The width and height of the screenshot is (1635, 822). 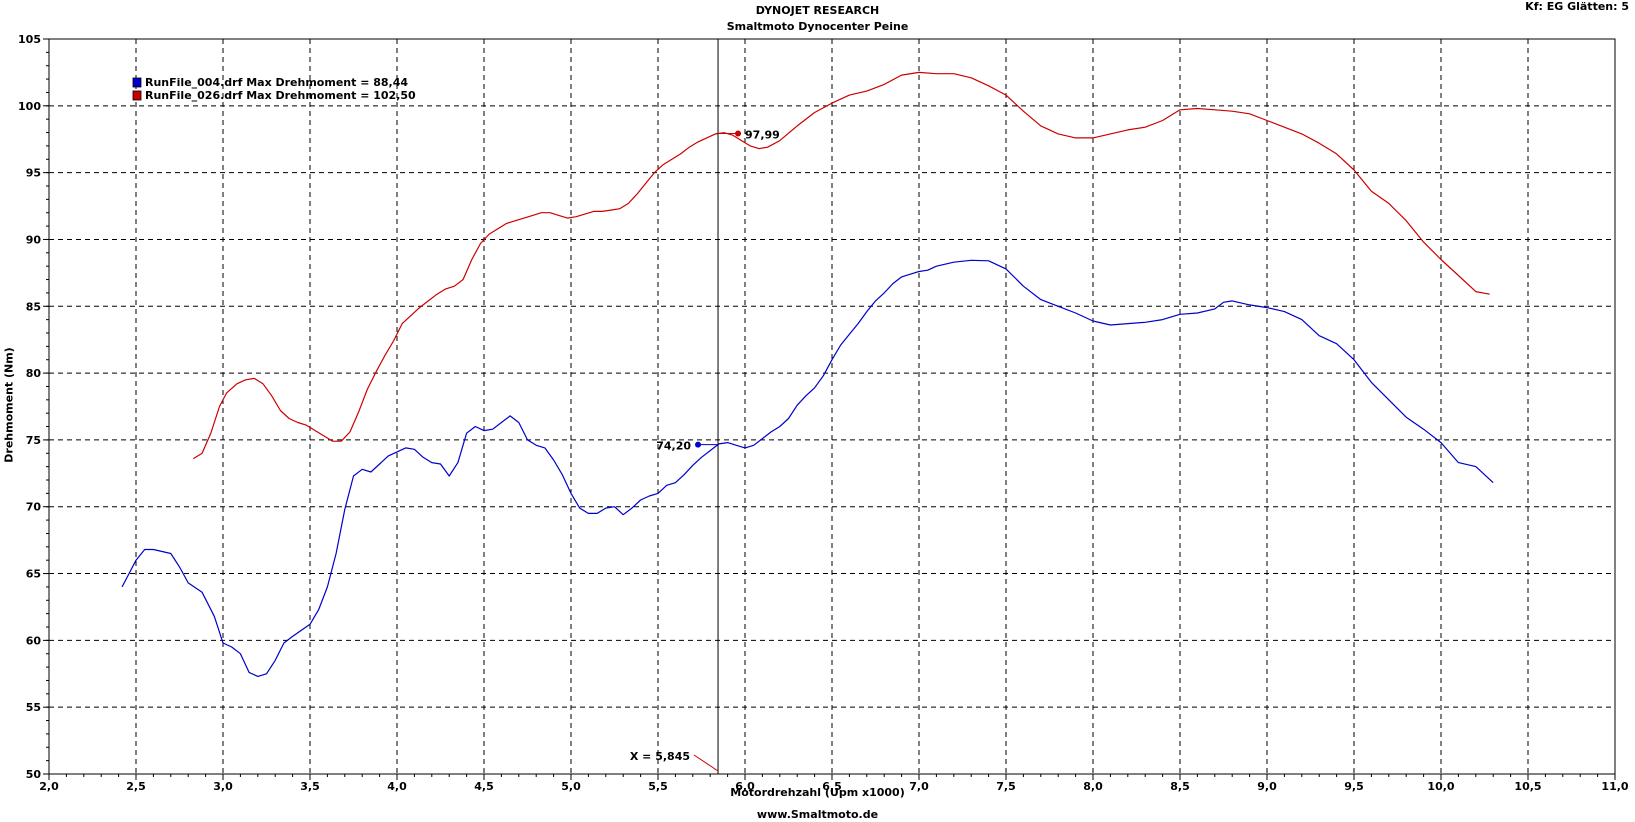 I want to click on footer-url: www.Smaltmoto.de, so click(x=817, y=814).